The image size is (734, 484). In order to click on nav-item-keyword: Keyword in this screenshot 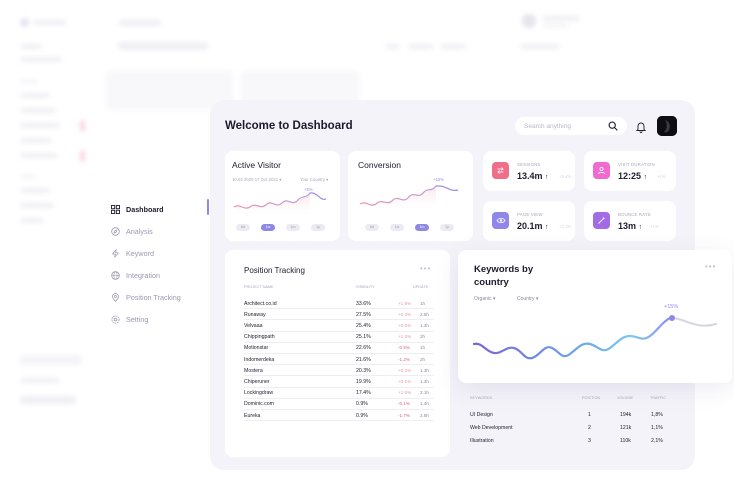, I will do `click(161, 253)`.